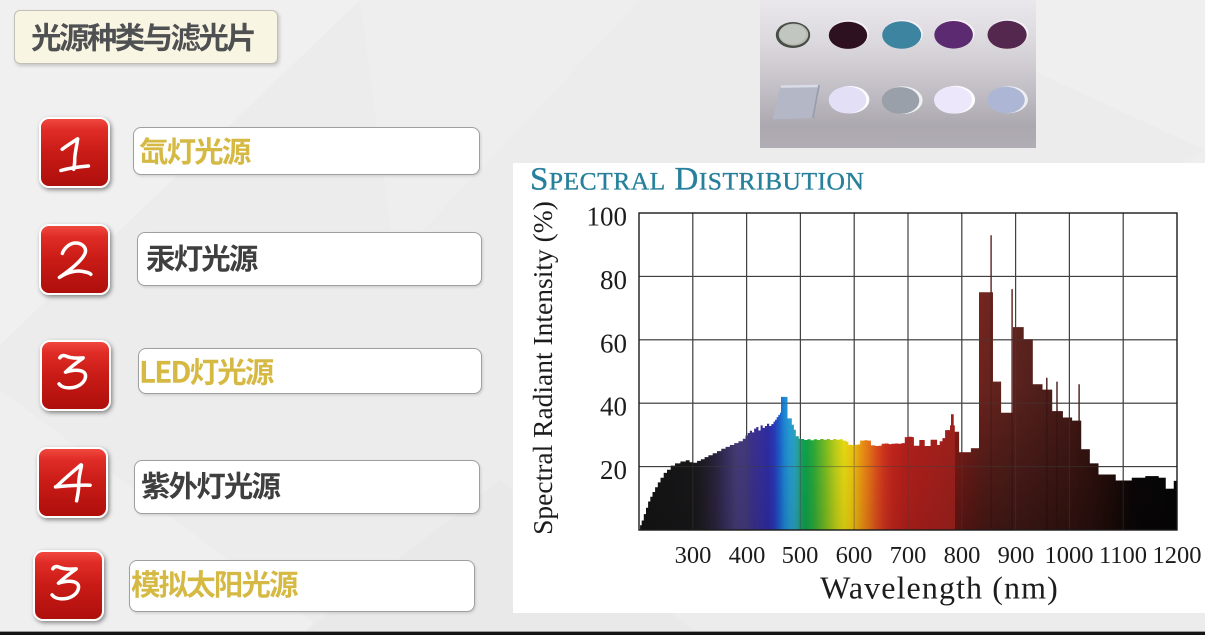 The height and width of the screenshot is (635, 1205). What do you see at coordinates (697, 180) in the screenshot?
I see `svg-text: SPECTRAL DISTRIBUTION` at bounding box center [697, 180].